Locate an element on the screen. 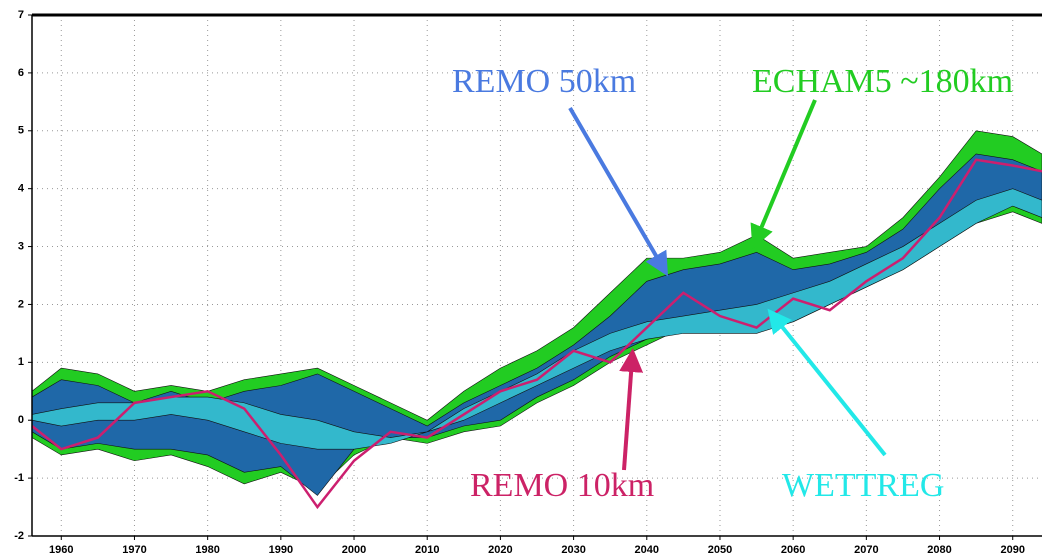 The width and height of the screenshot is (1042, 560). x-tick-label: 2030 is located at coordinates (573, 550).